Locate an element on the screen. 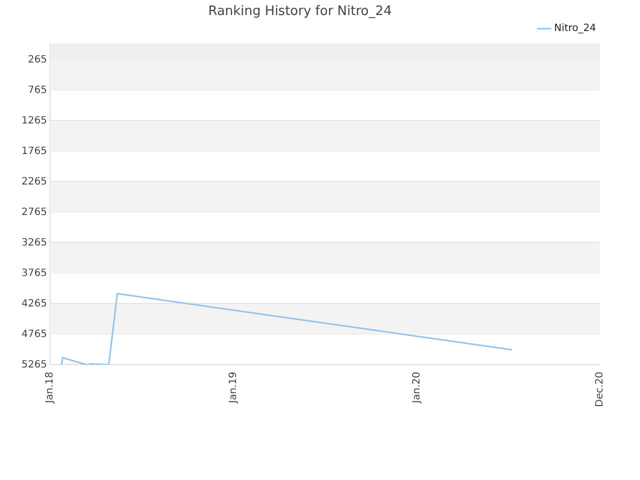 The width and height of the screenshot is (640, 480). x-tick-label: Dec.20 is located at coordinates (600, 390).